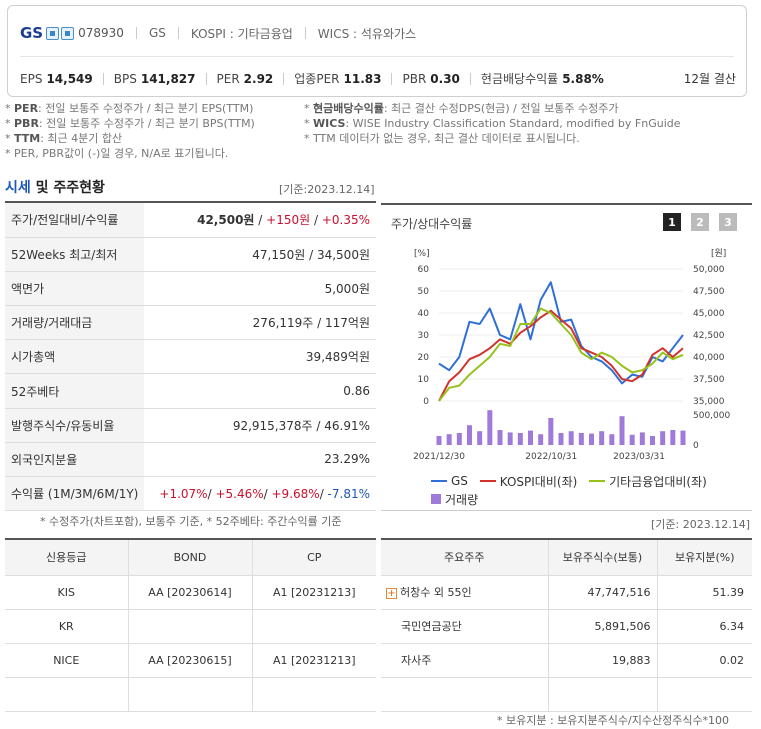 Image resolution: width=761 pixels, height=729 pixels. I want to click on metric-pbr: PBR 0.30, so click(431, 78).